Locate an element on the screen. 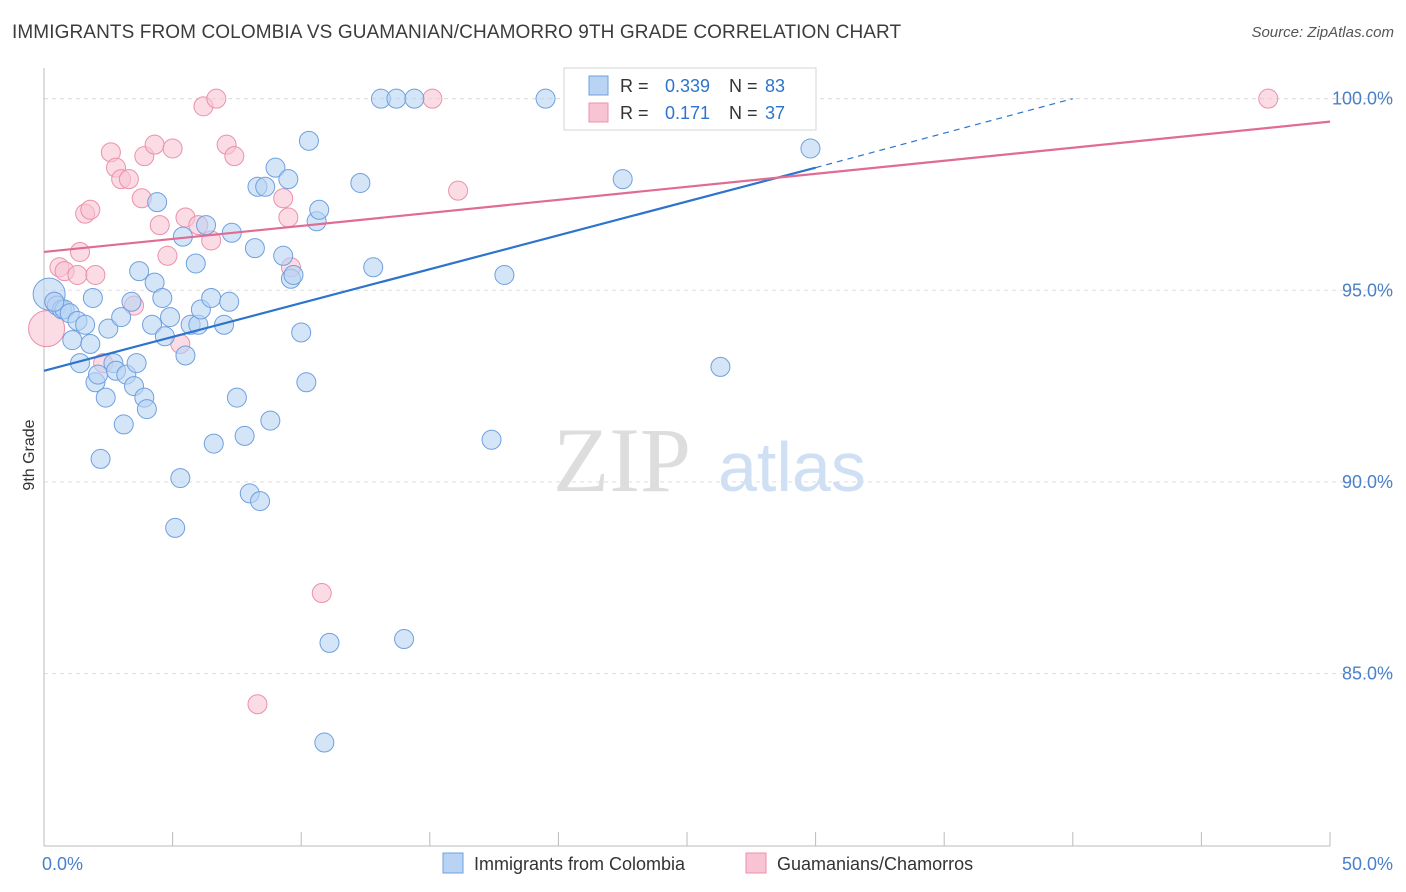 The width and height of the screenshot is (1406, 892). legend-swatch-colombia is located at coordinates (598, 85).